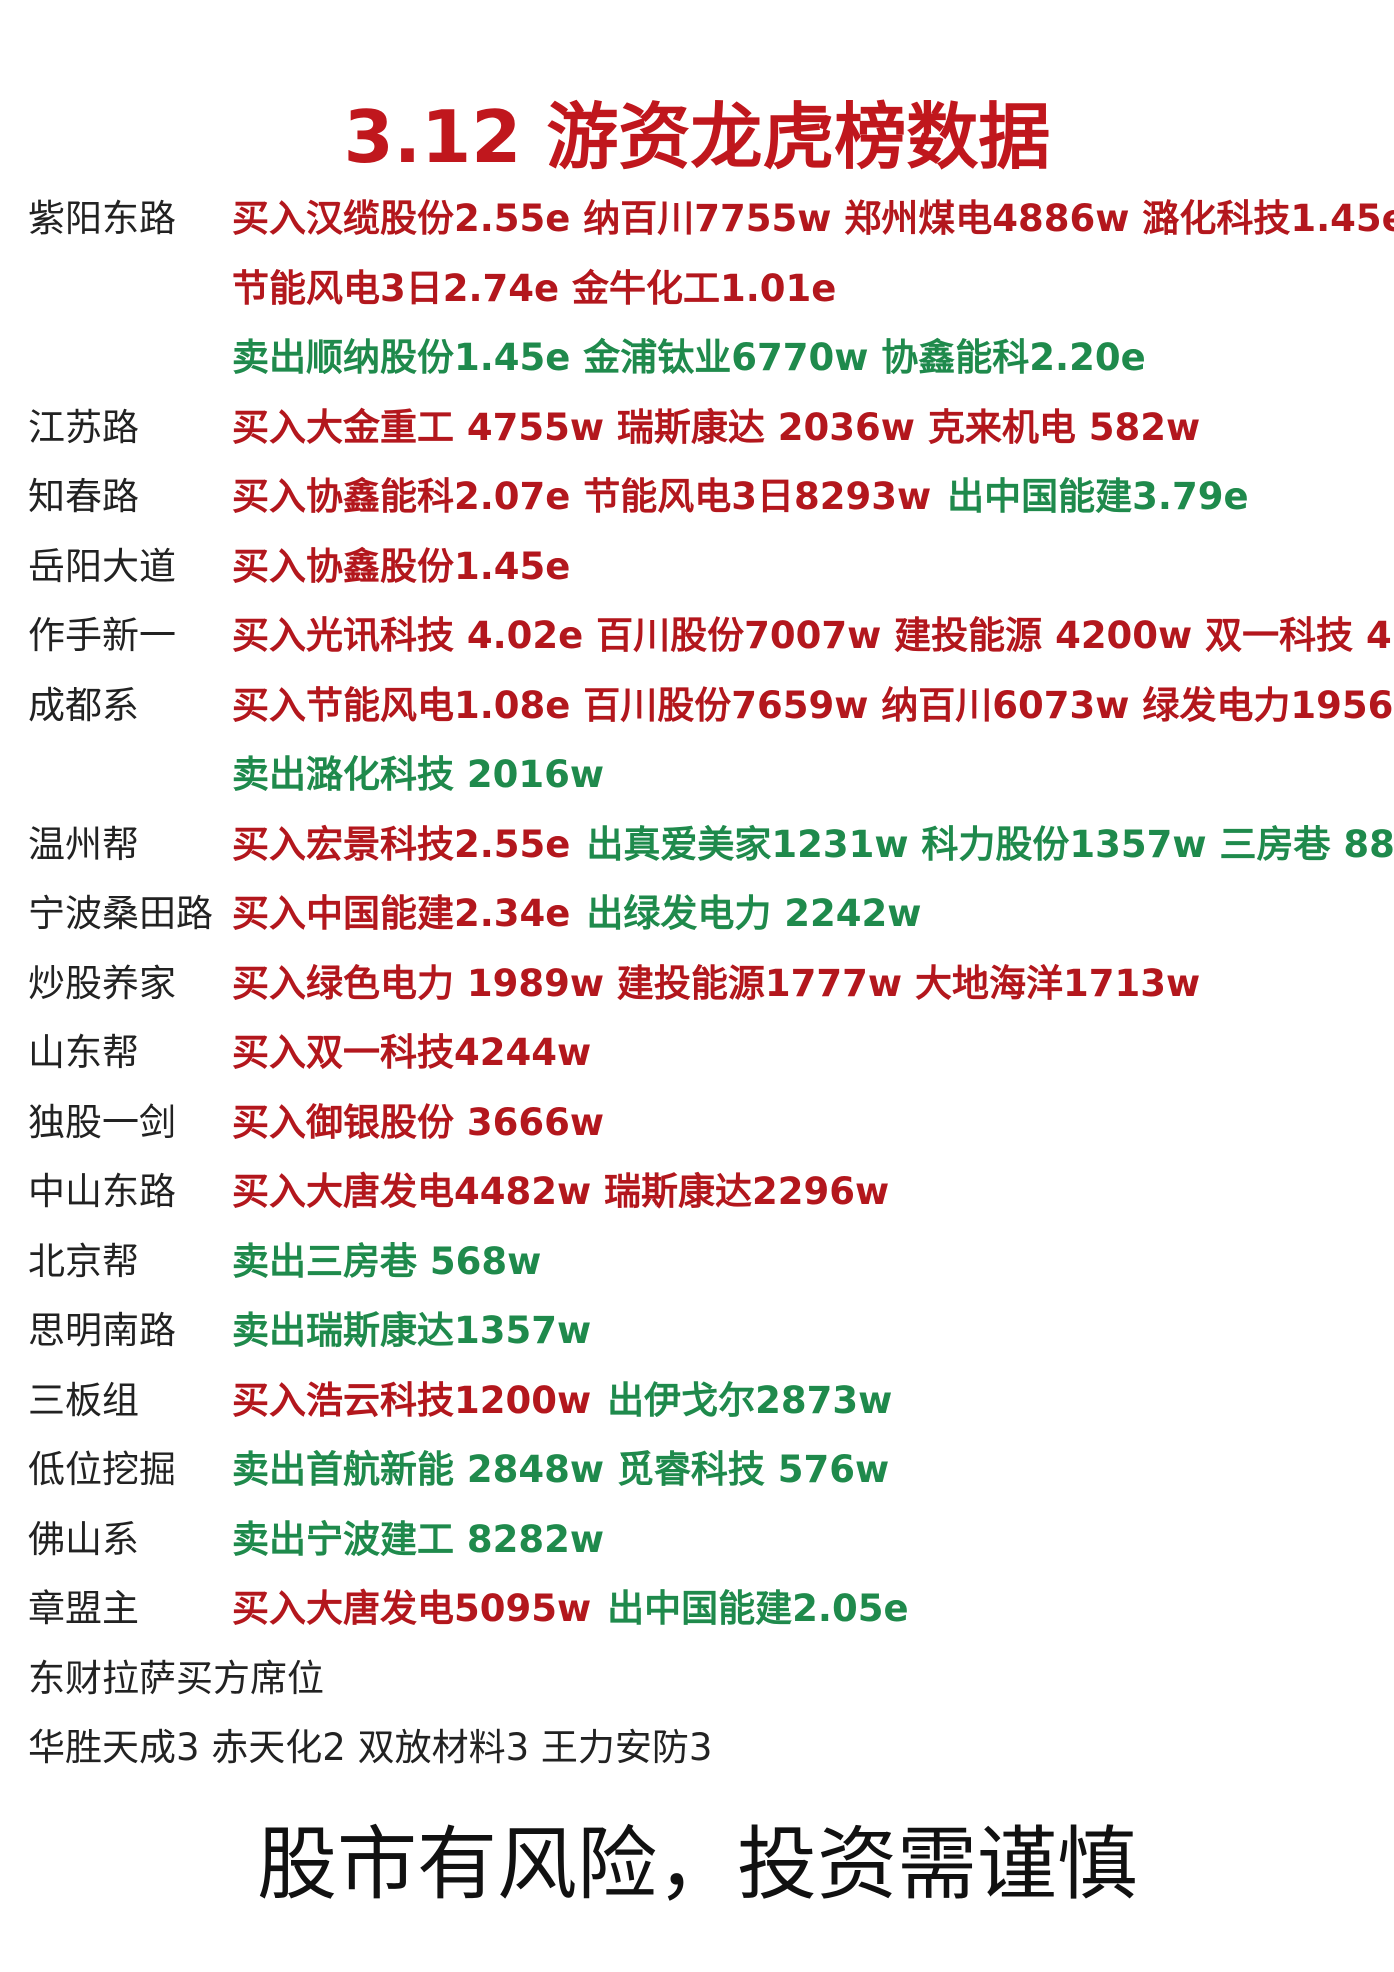 This screenshot has height=1972, width=1394. What do you see at coordinates (582, 496) in the screenshot?
I see `trade-text: 买入协鑫能科2.07e 节能风电3日8293w` at bounding box center [582, 496].